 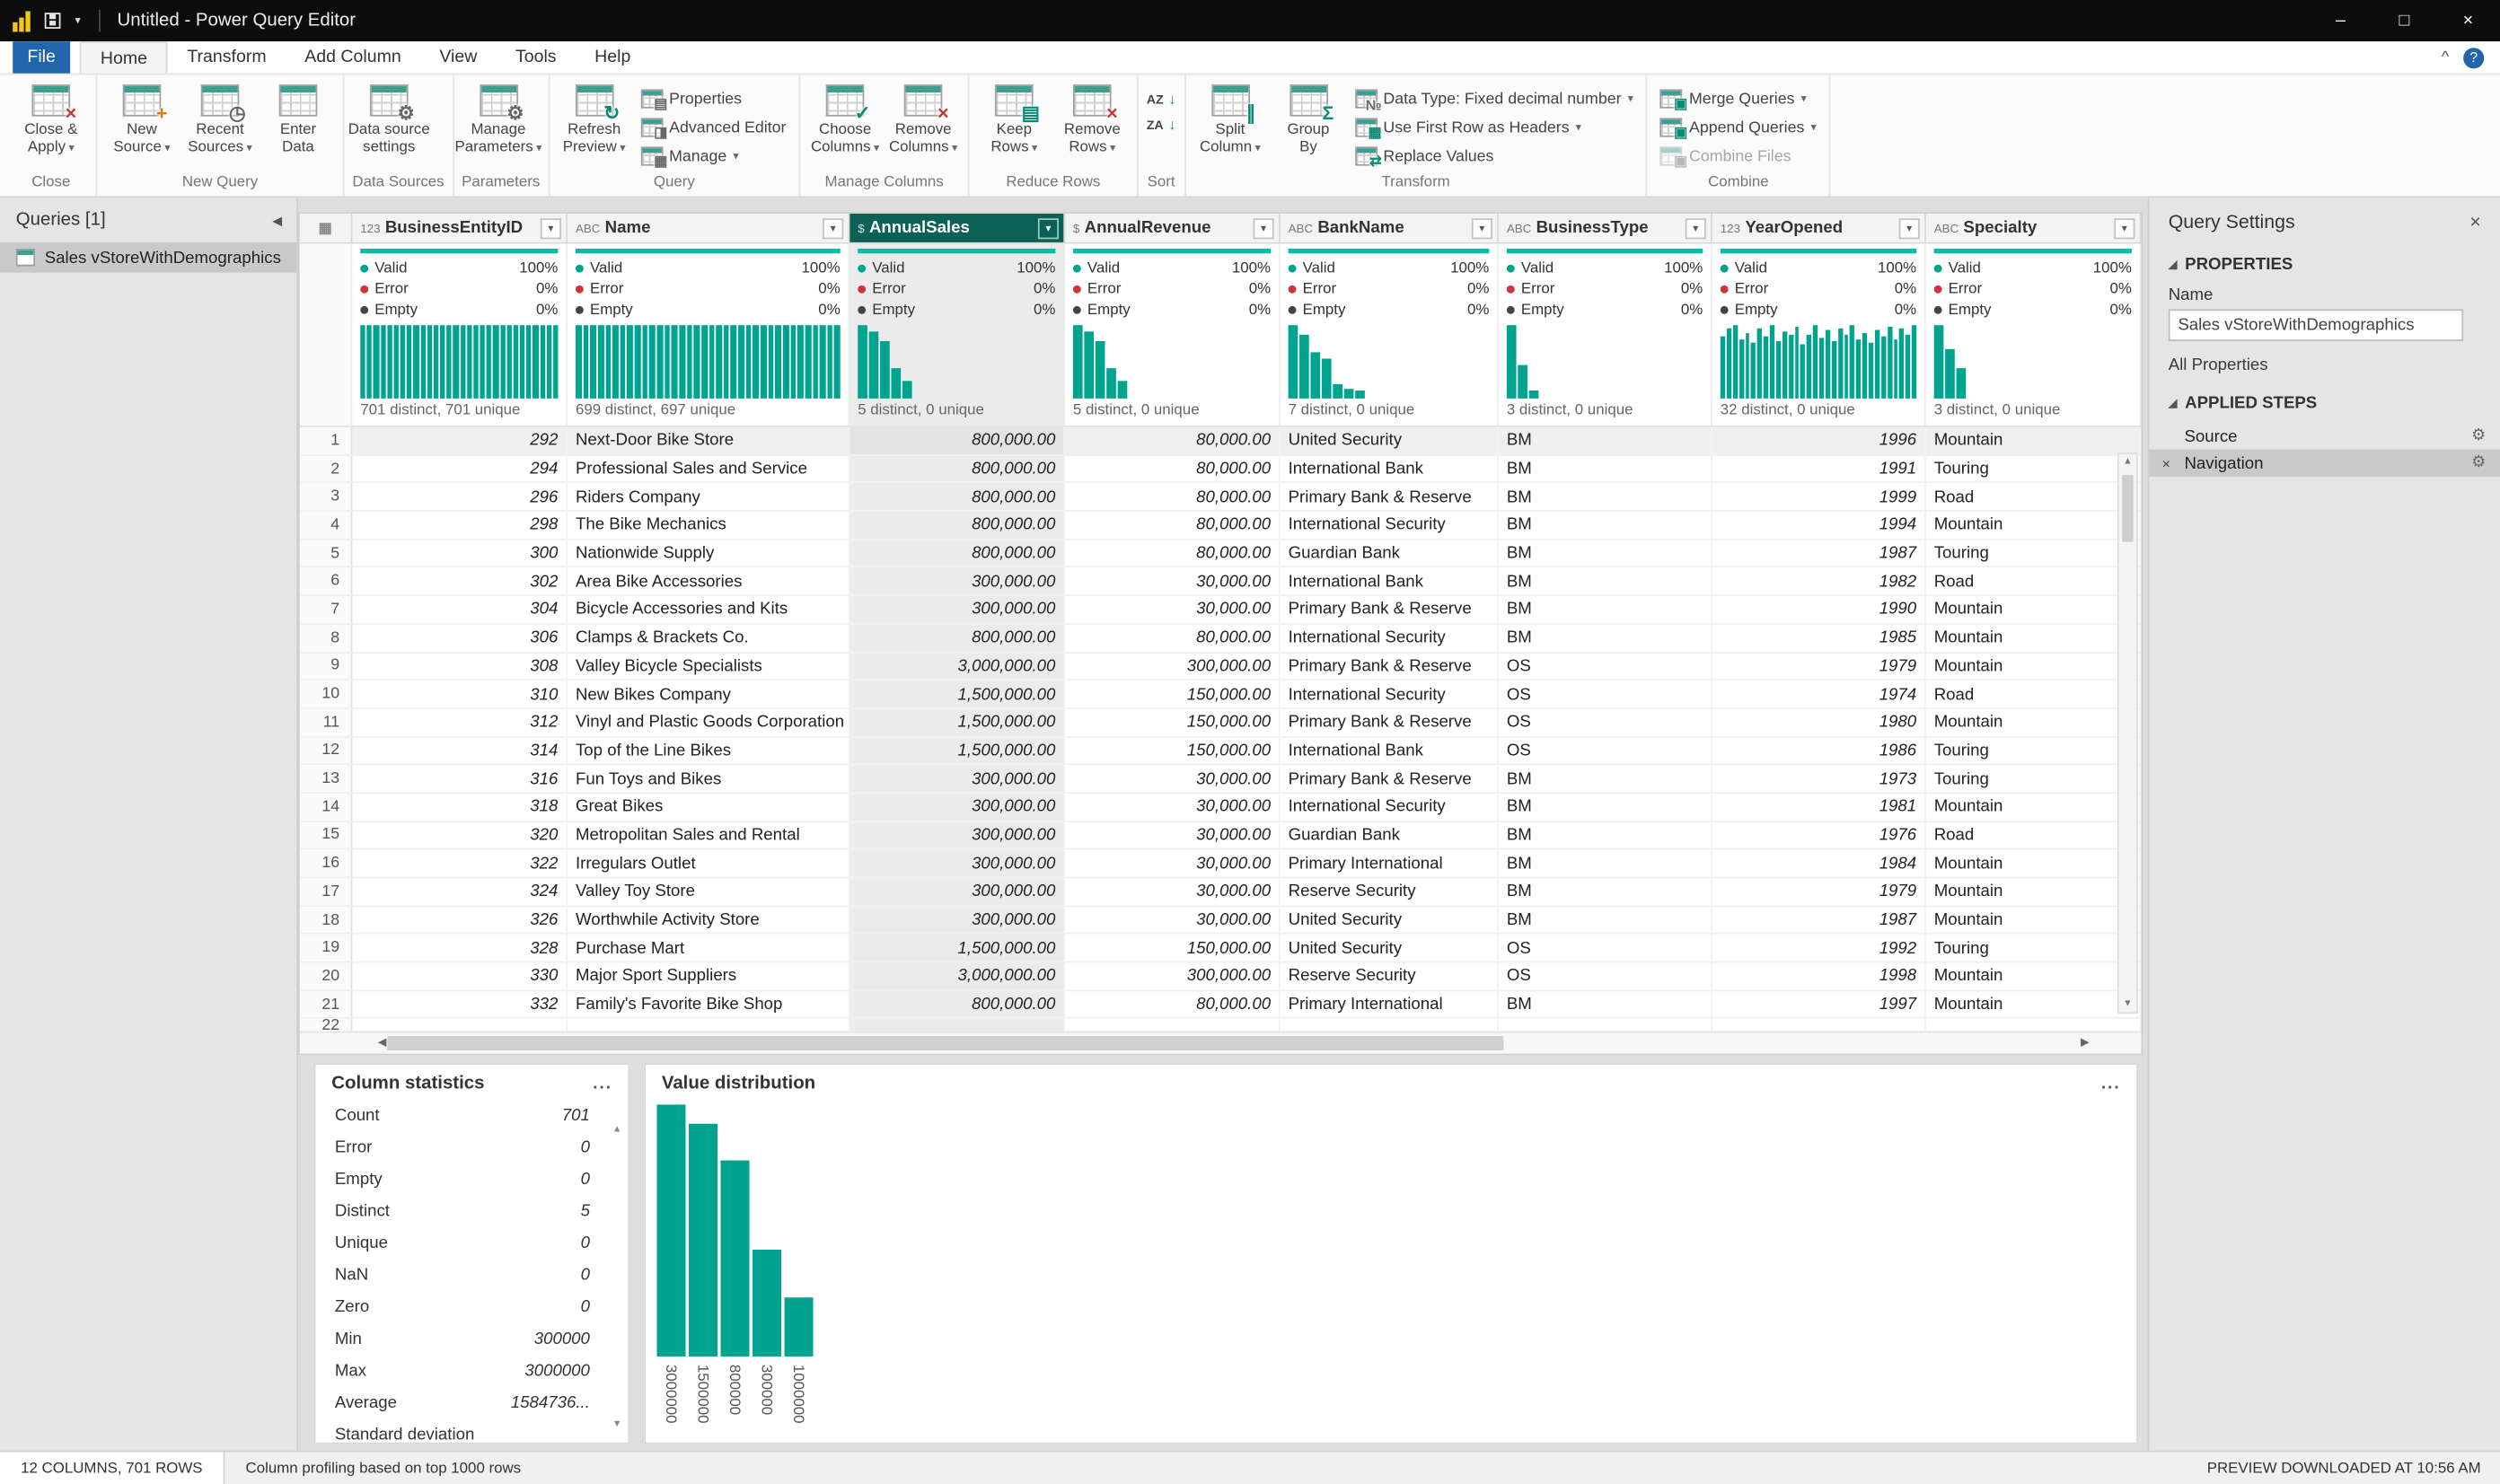 I want to click on grid-cell: 322, so click(x=460, y=863).